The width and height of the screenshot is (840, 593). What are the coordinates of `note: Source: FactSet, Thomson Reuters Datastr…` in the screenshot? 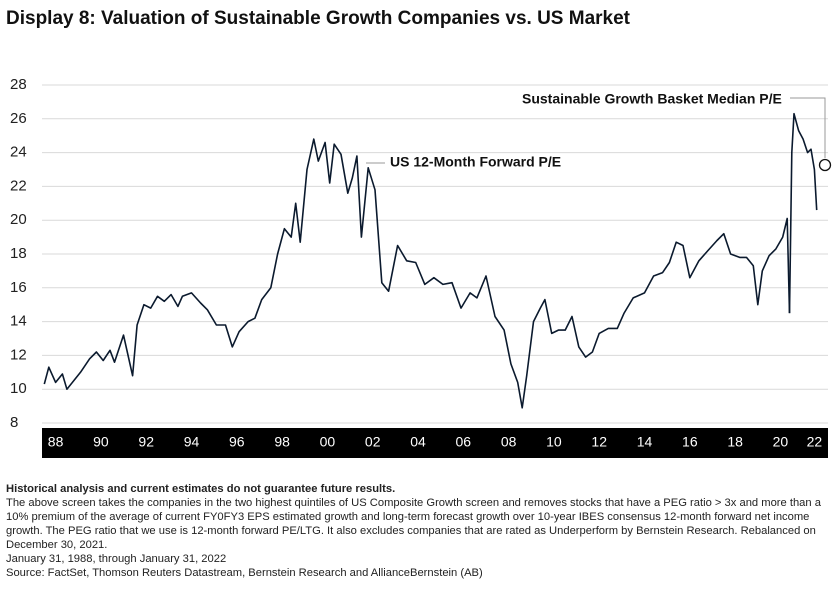 It's located at (244, 573).